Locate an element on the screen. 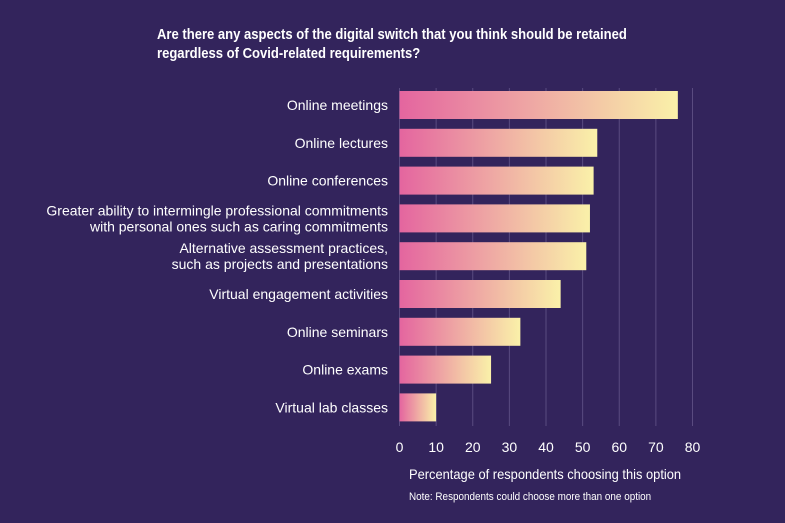 The image size is (785, 523). x-tick-label: 30 is located at coordinates (510, 447).